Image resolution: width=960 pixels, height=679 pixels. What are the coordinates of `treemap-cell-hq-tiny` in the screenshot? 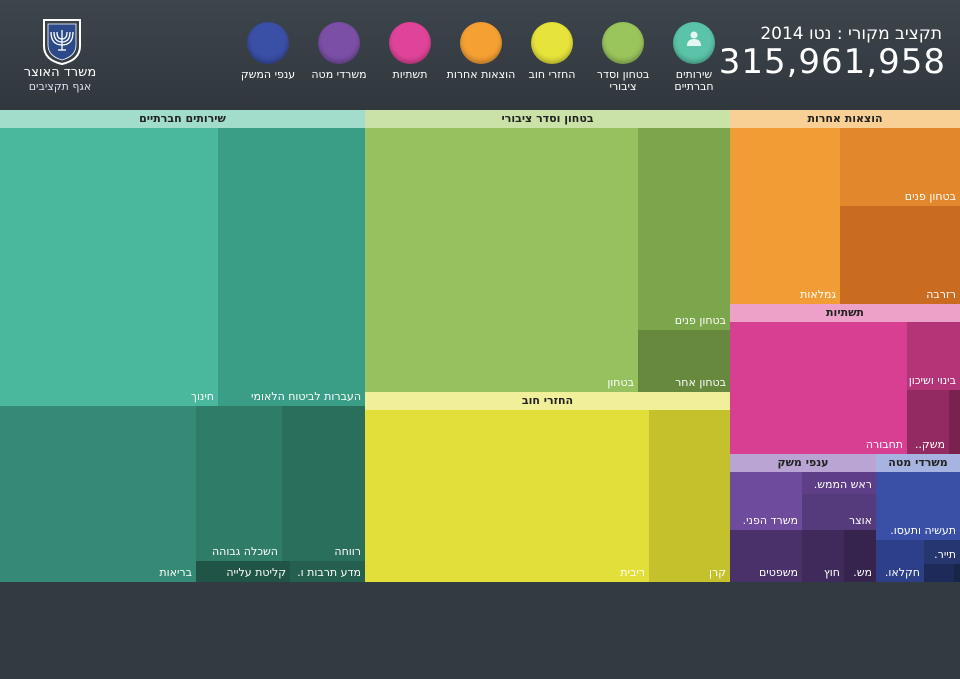 It's located at (957, 573).